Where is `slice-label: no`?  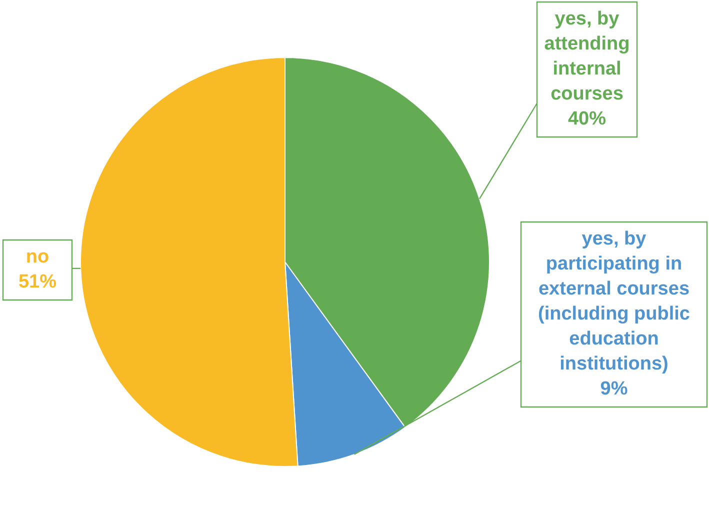 slice-label: no is located at coordinates (38, 257).